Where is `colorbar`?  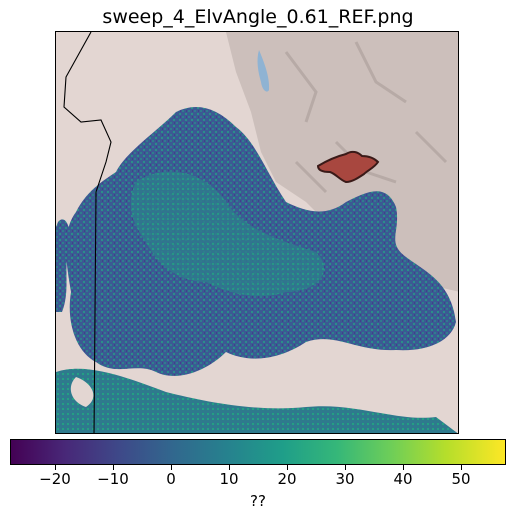
colorbar is located at coordinates (258, 452).